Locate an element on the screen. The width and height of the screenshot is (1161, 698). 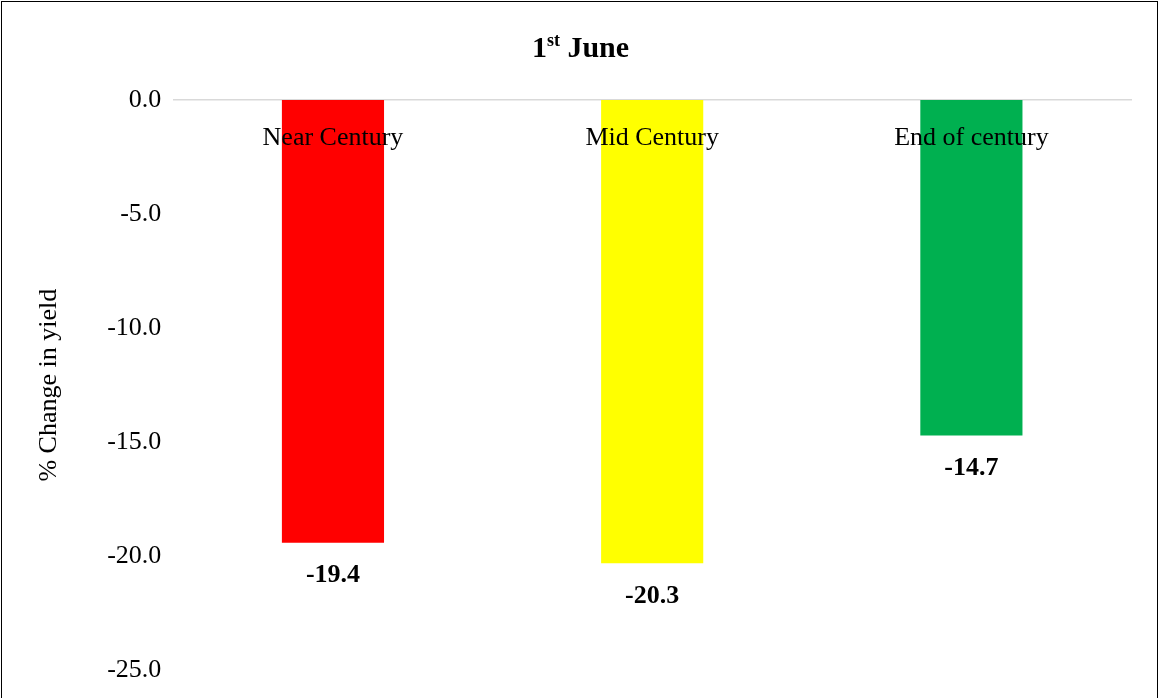
data-label: -20.3 is located at coordinates (652, 594).